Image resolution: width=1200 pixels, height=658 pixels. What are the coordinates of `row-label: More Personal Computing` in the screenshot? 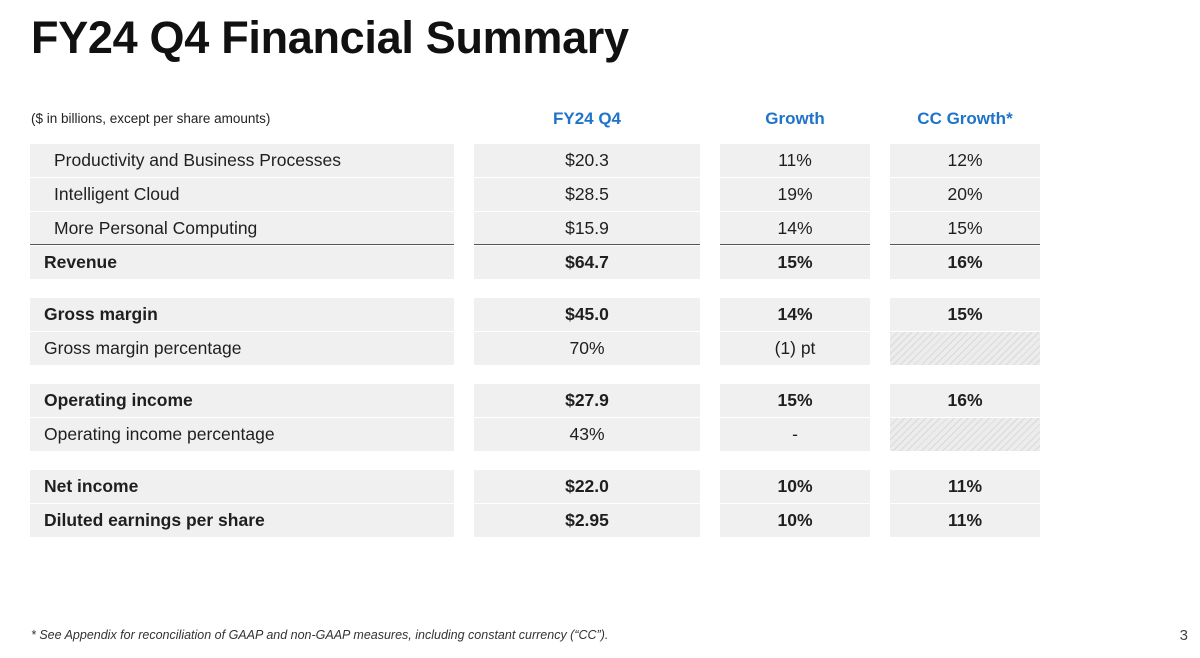 It's located at (242, 228).